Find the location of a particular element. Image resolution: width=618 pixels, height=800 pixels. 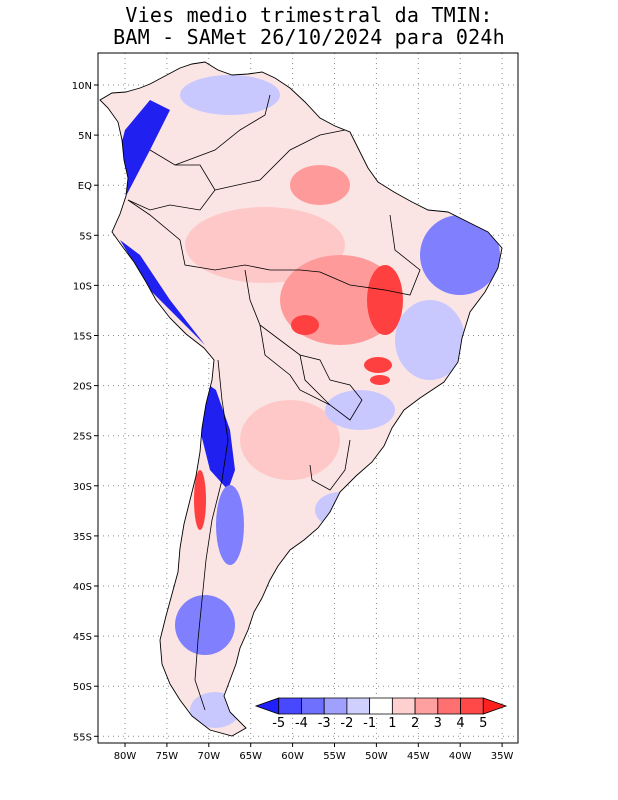

cold-region-argentina is located at coordinates (230, 525).